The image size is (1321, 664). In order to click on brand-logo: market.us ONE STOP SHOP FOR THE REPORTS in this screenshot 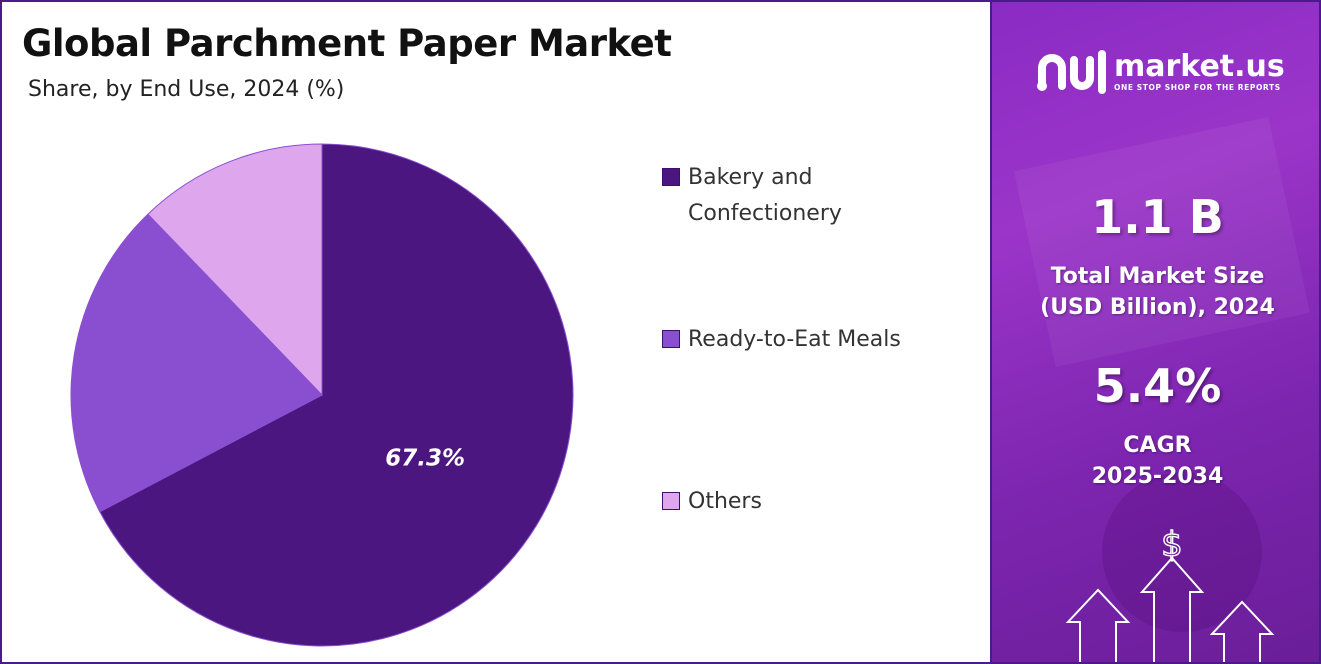, I will do `click(1160, 71)`.